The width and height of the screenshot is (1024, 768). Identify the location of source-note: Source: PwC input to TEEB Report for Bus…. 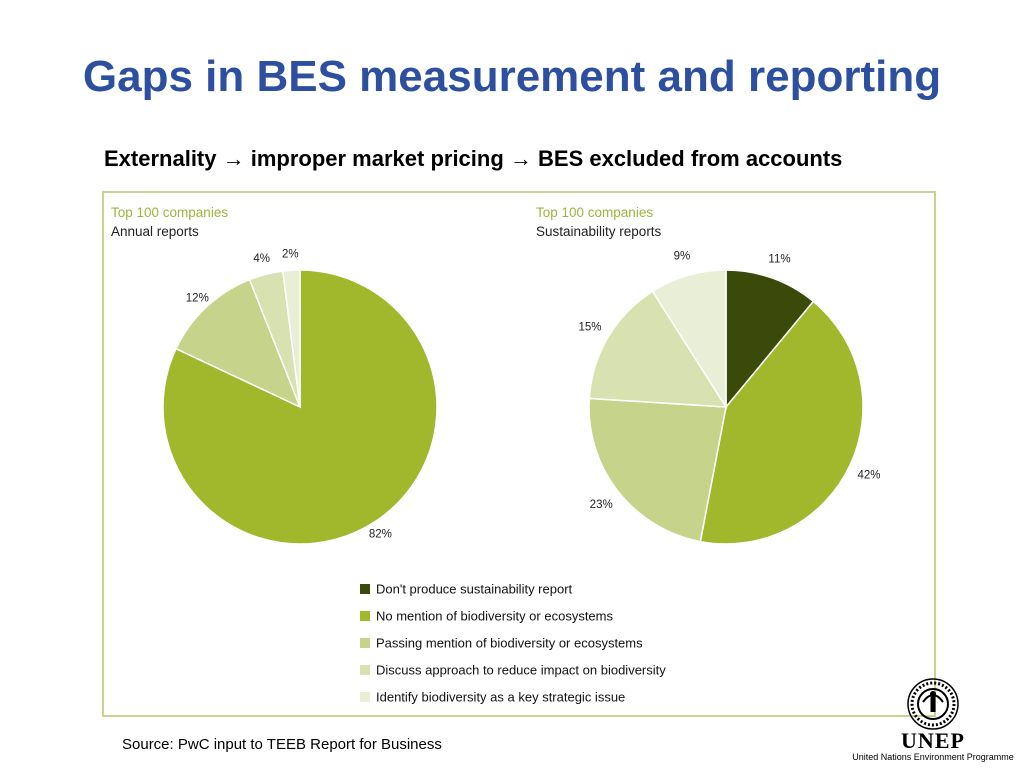
(282, 744).